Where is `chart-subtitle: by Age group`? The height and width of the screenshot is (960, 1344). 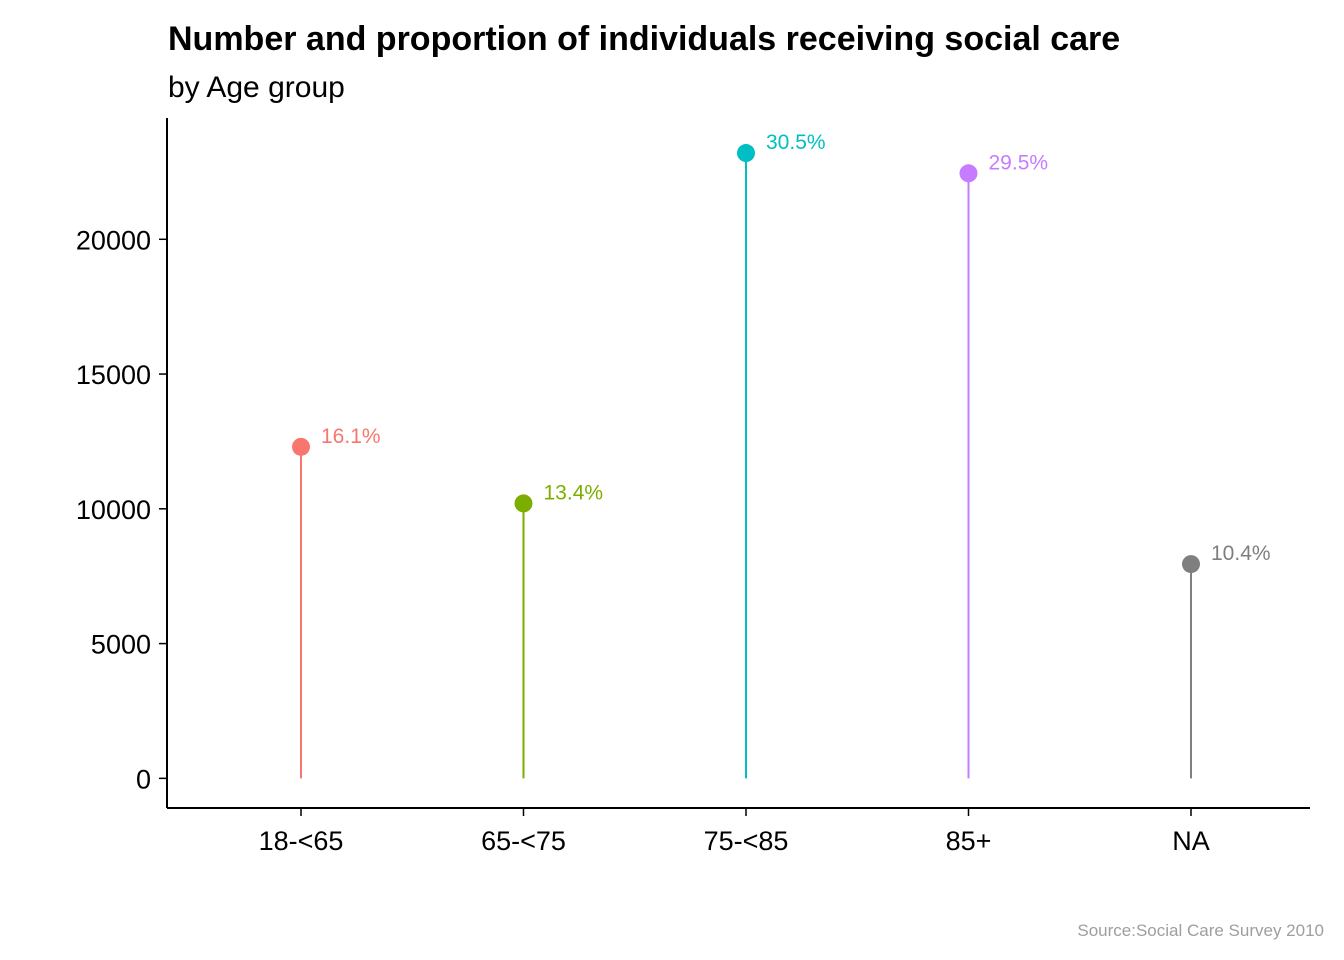
chart-subtitle: by Age group is located at coordinates (256, 87).